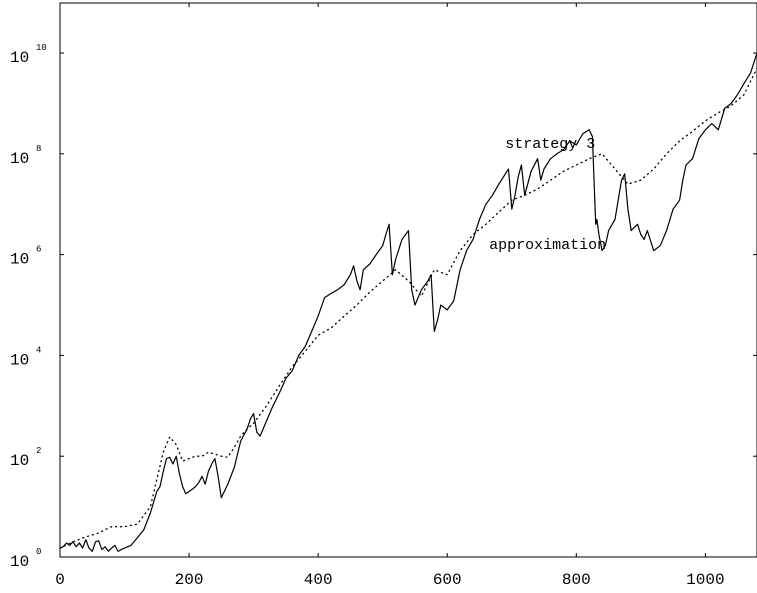  I want to click on x-tick-label: 200, so click(189, 580).